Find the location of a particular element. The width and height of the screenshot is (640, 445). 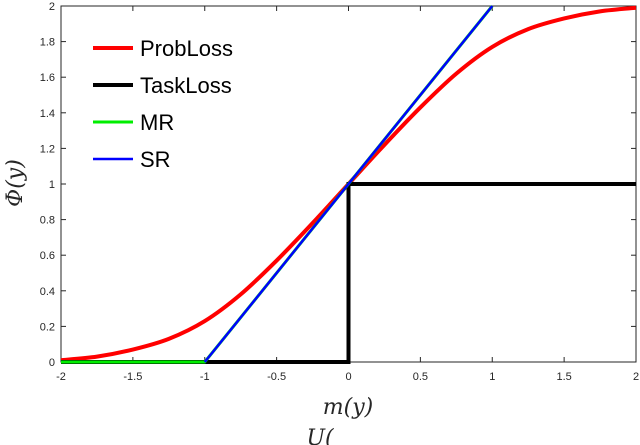

y-tick-label: 1.4 is located at coordinates (47, 114).